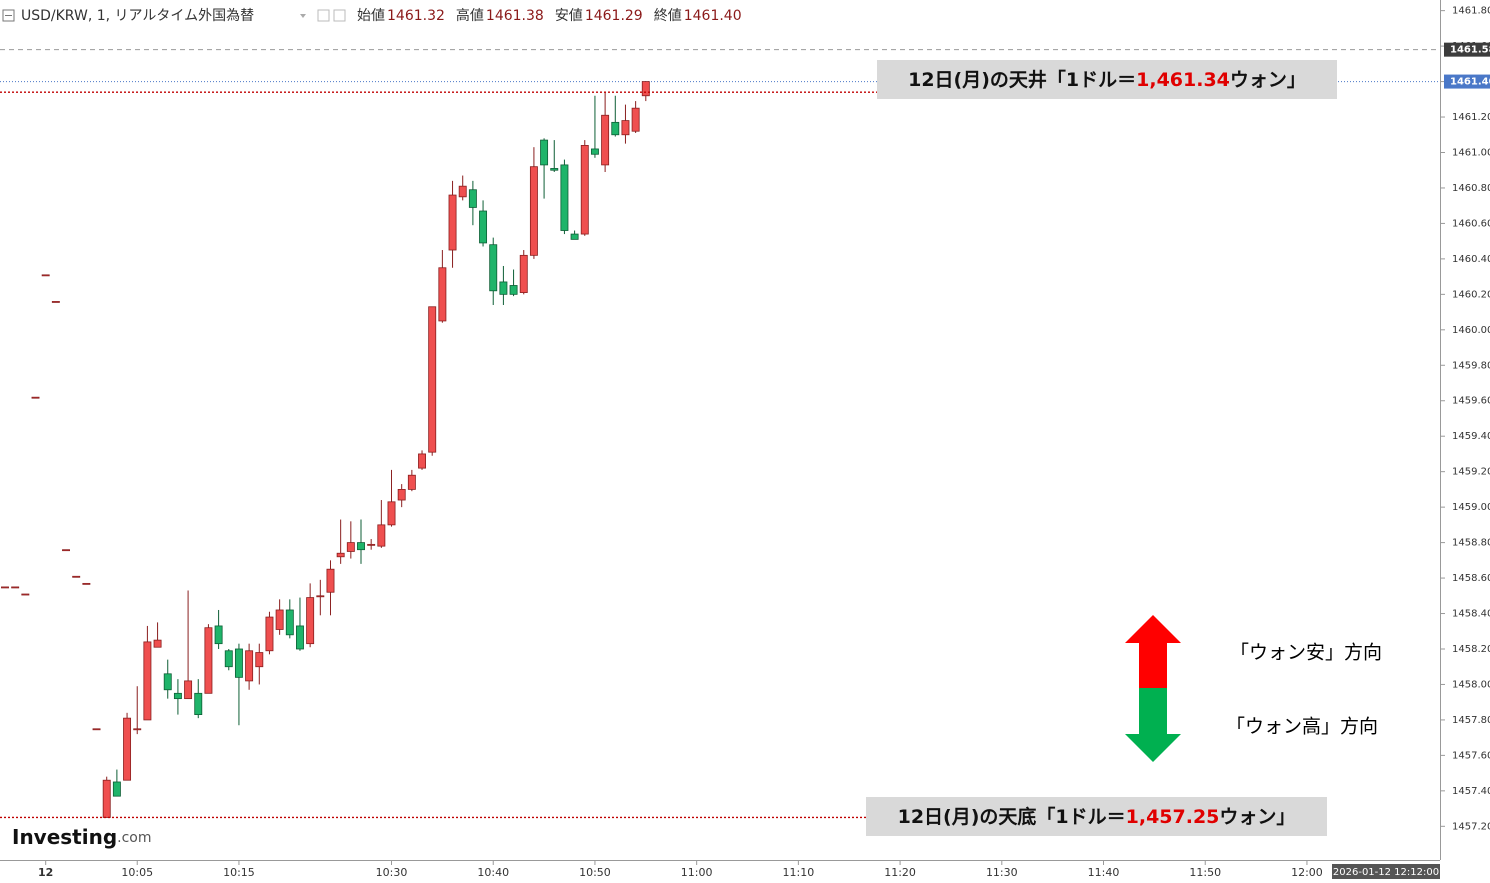  I want to click on annotation-text: 12日(月)の天底「1ドル＝1,457.25ウォン」, so click(1097, 816).